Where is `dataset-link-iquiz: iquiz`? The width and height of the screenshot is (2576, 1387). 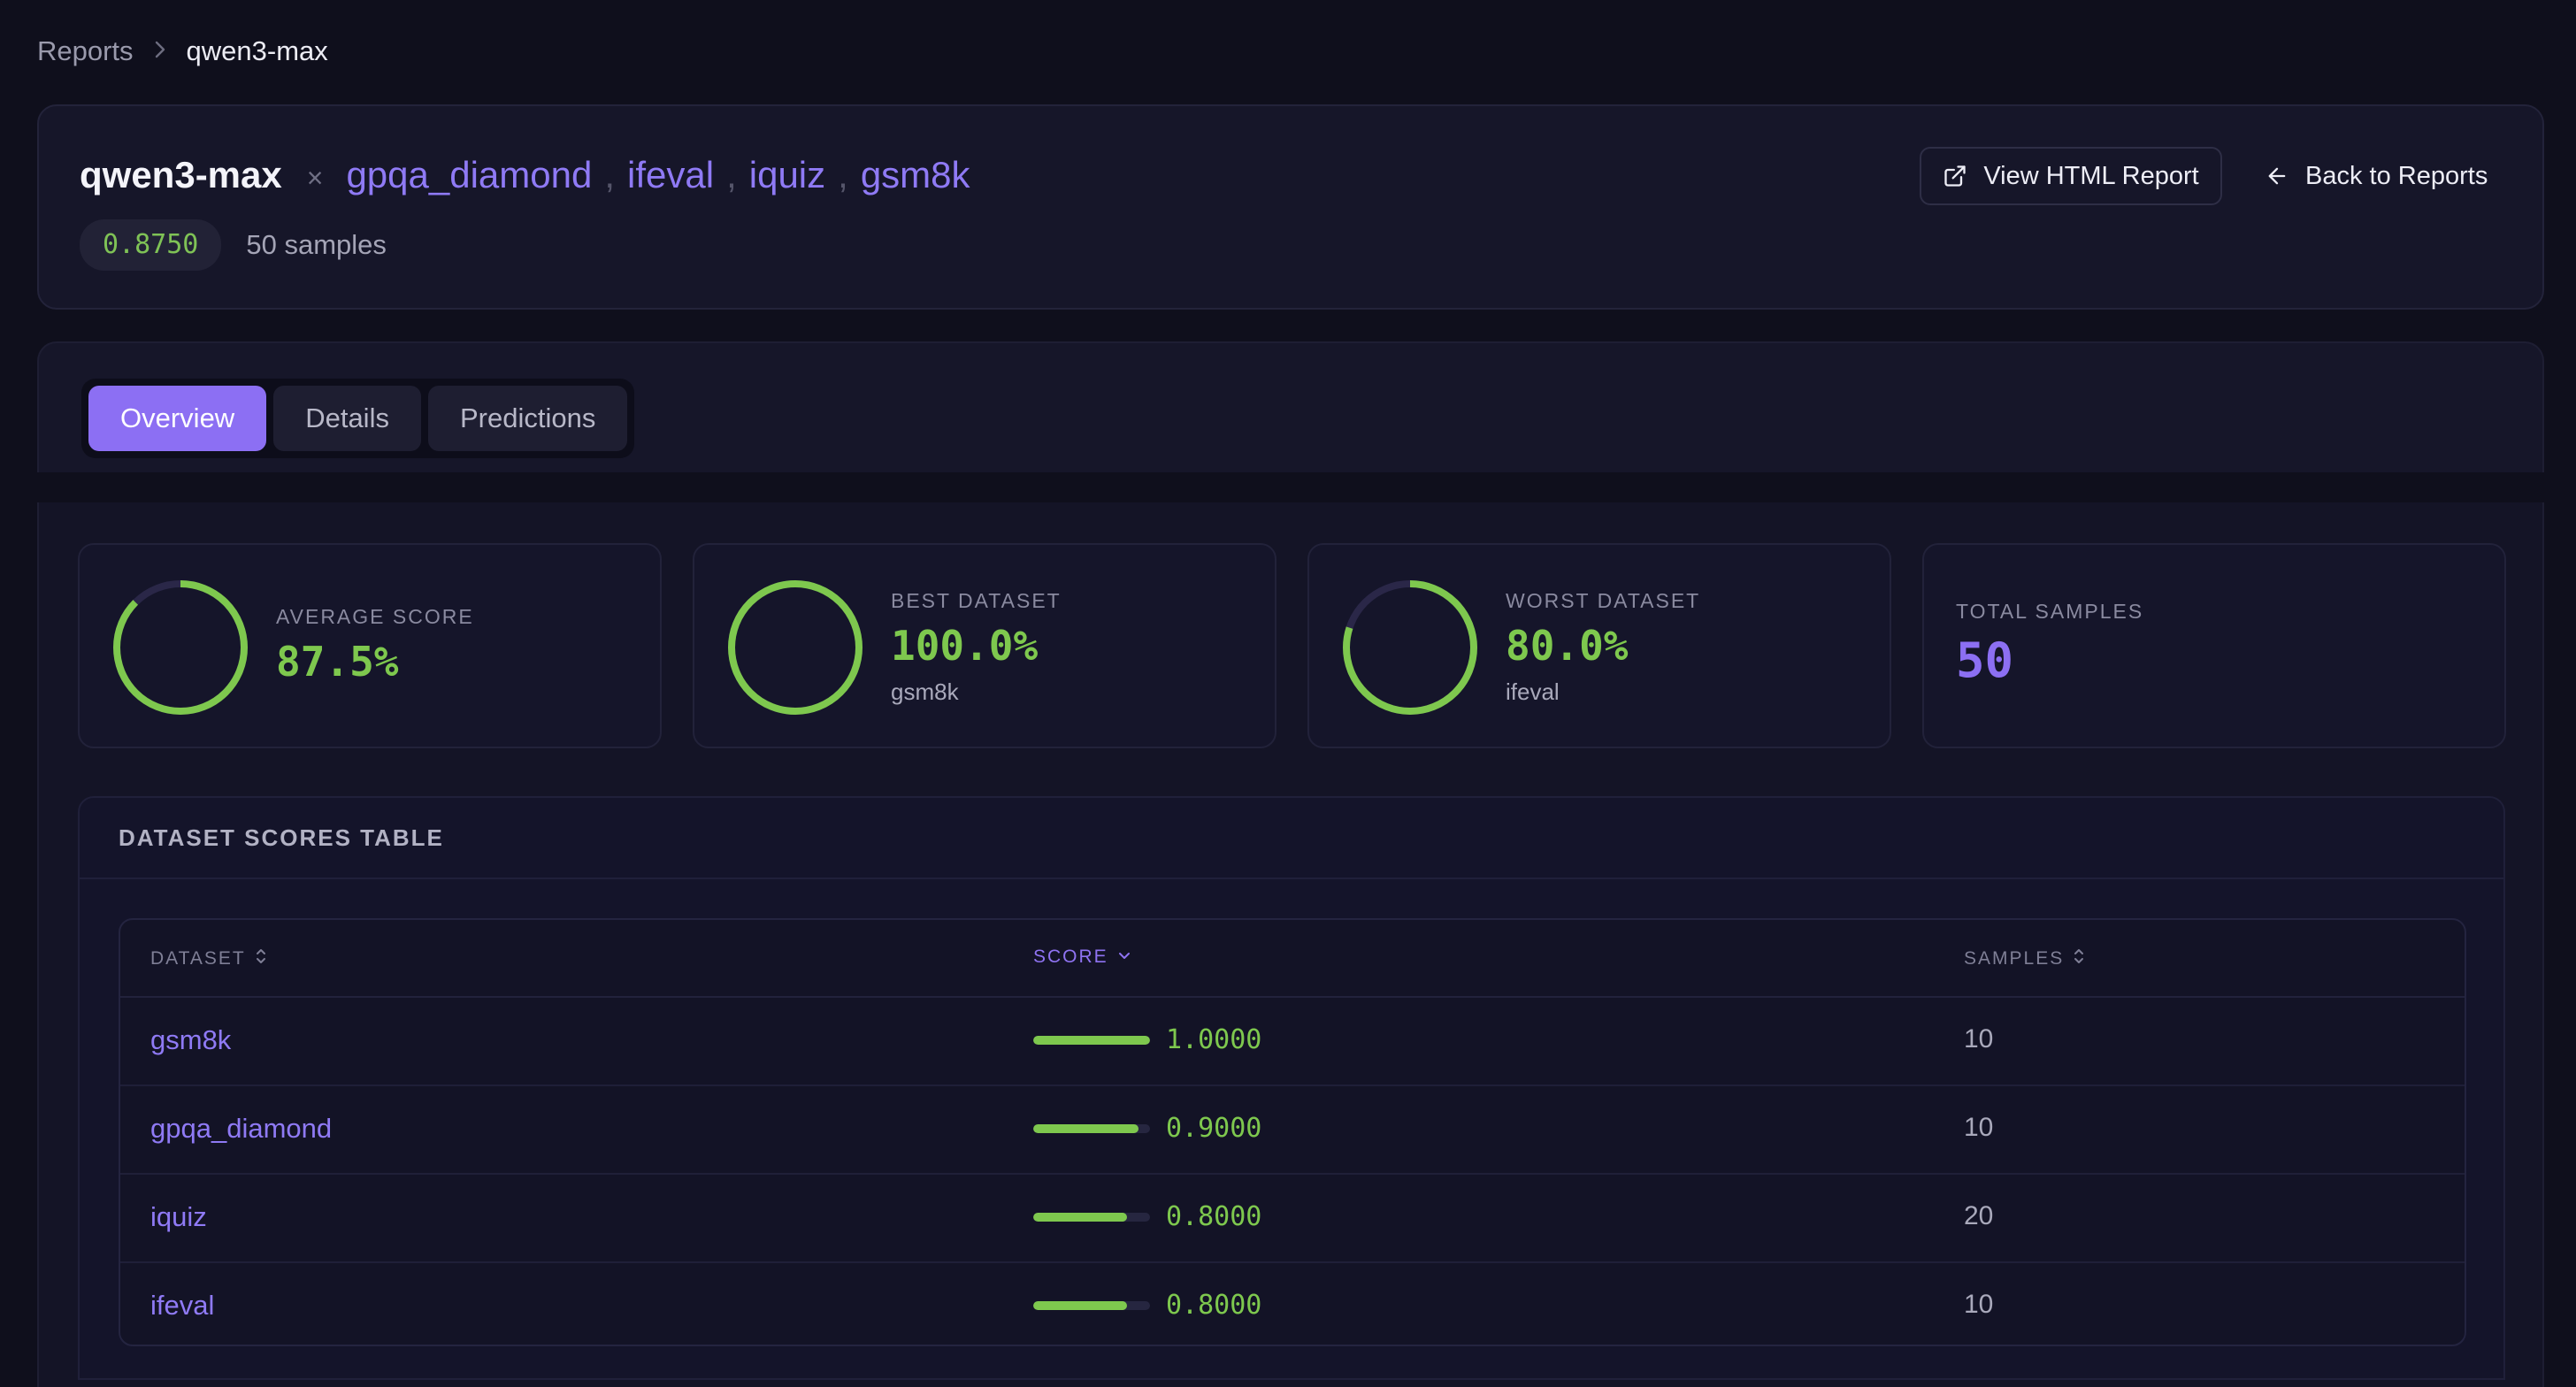
dataset-link-iquiz: iquiz is located at coordinates (787, 174).